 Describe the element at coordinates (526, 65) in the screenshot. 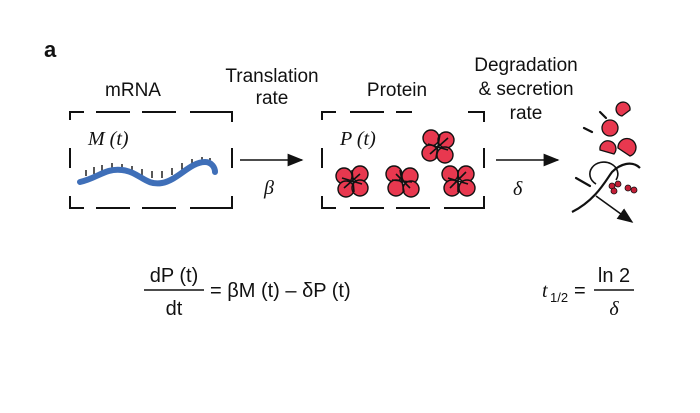

I see `degradation-label-line1: Degradation` at that location.